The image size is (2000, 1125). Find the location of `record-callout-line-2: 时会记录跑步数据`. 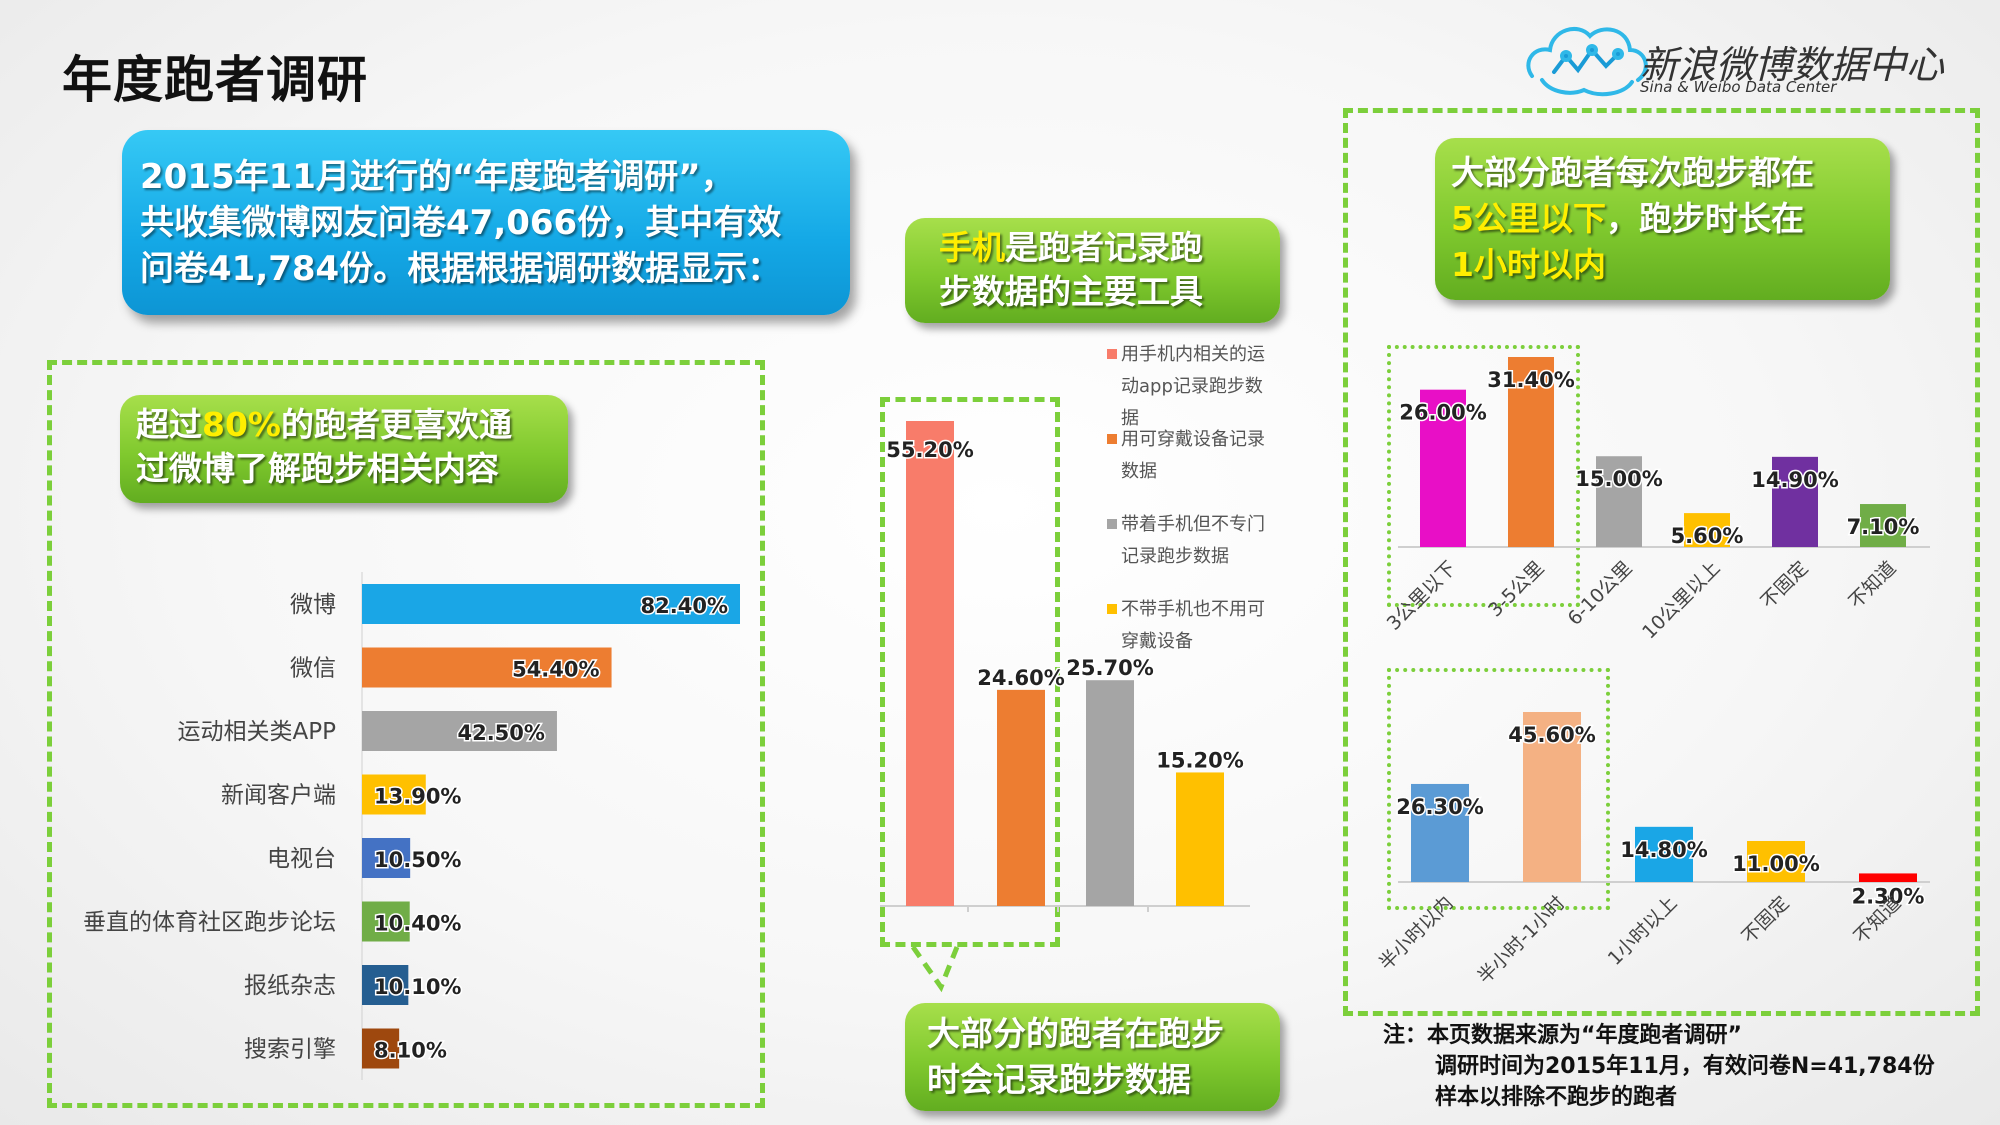

record-callout-line-2: 时会记录跑步数据 is located at coordinates (1059, 1079).